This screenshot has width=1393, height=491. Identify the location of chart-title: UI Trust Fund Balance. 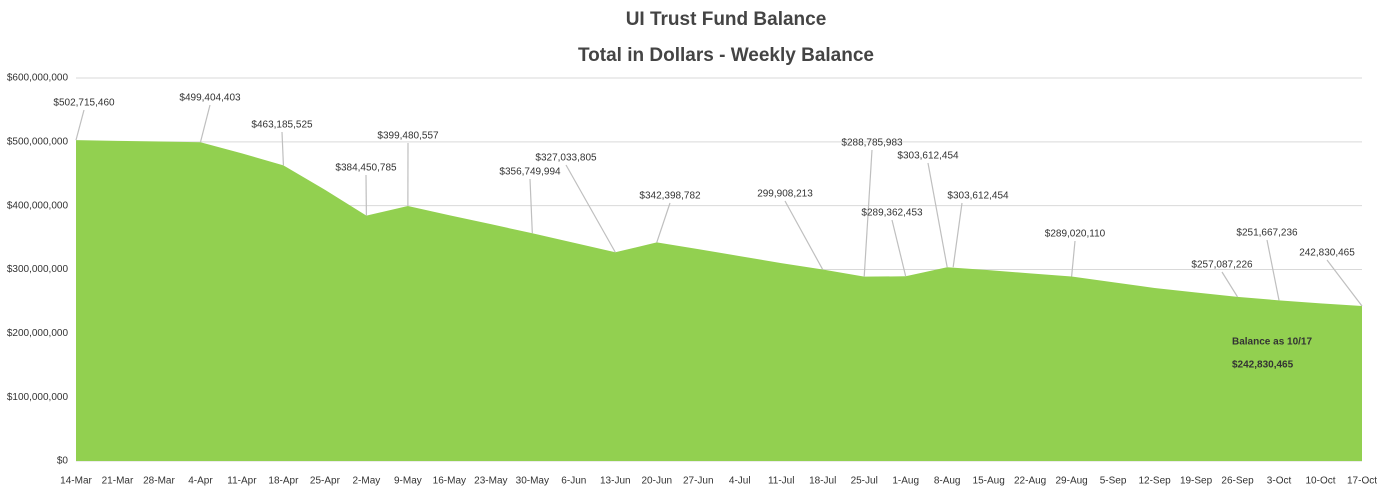
(726, 19).